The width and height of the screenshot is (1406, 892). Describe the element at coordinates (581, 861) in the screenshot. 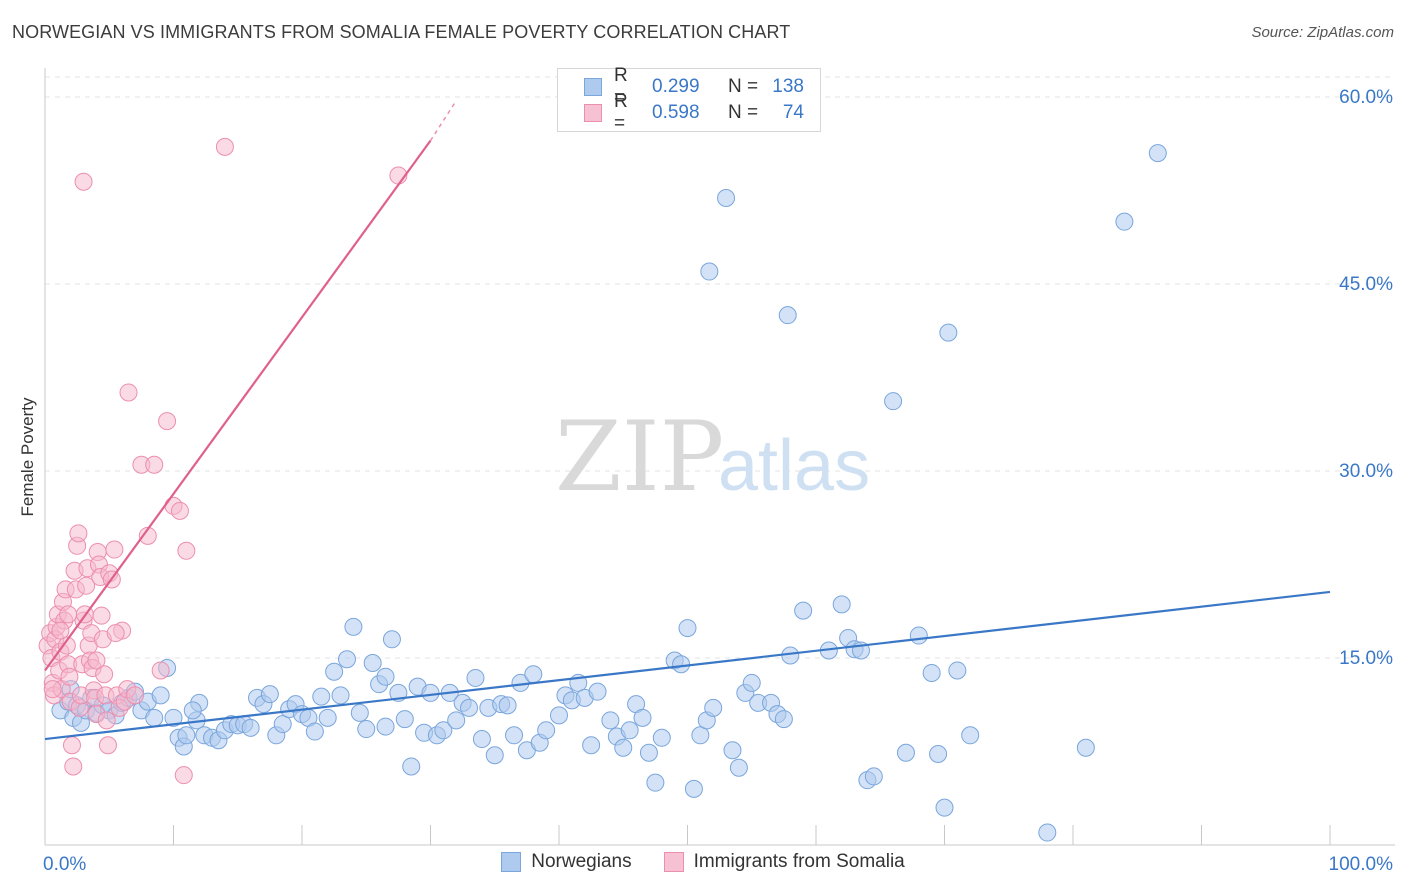

I see `legend-label-norwegians: Norwegians` at that location.